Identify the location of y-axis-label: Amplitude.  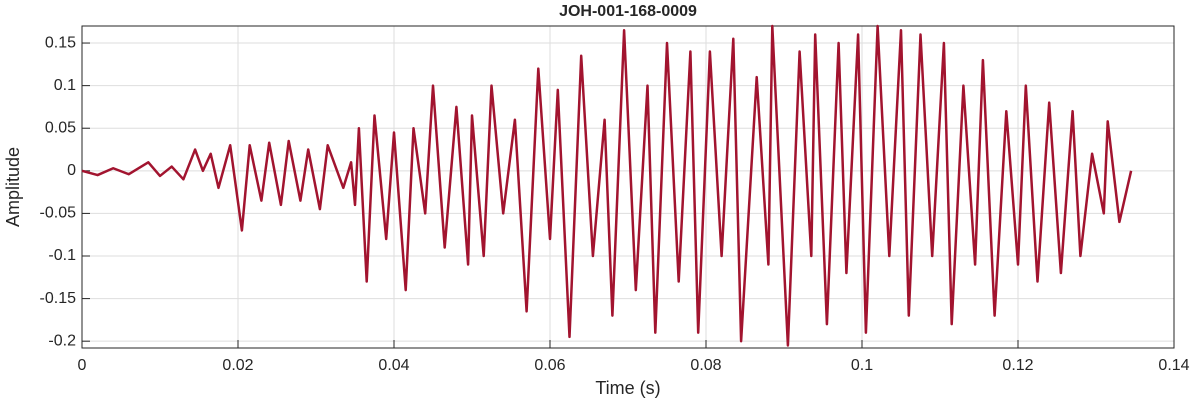
(13, 187).